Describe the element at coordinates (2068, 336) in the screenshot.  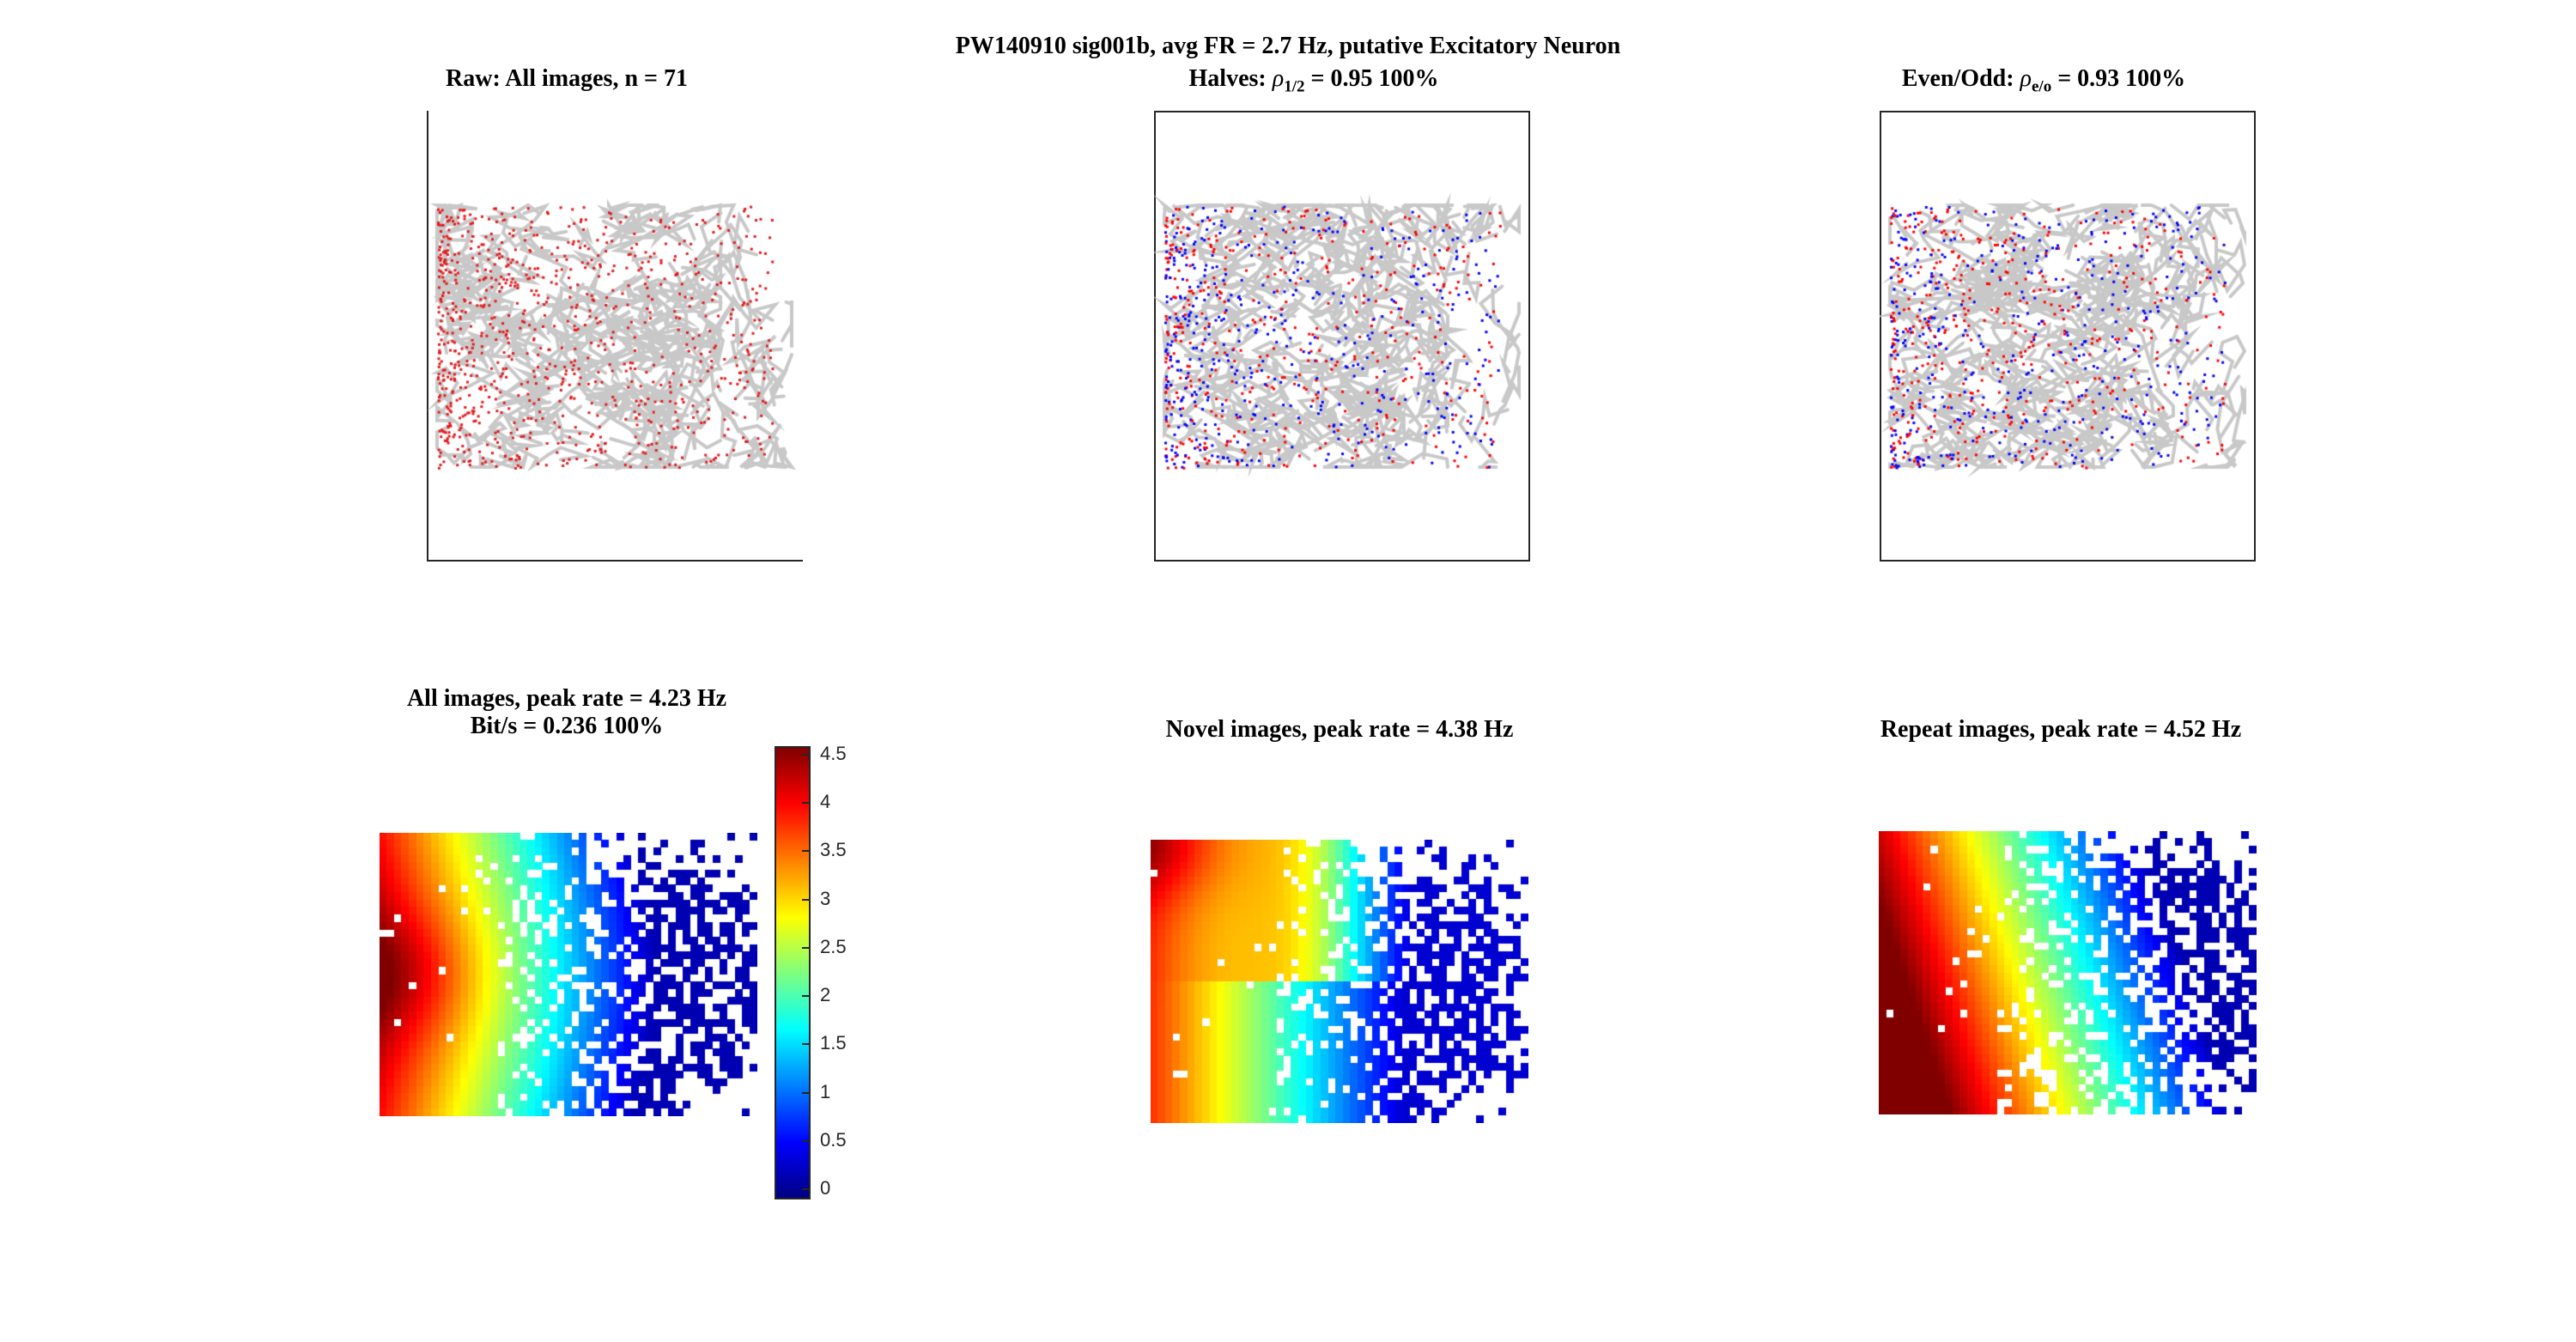
I see `evenodd-scatter-plot` at that location.